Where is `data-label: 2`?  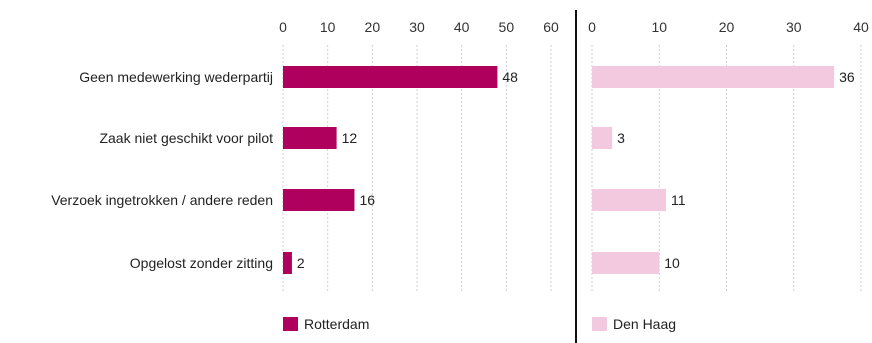
data-label: 2 is located at coordinates (301, 263).